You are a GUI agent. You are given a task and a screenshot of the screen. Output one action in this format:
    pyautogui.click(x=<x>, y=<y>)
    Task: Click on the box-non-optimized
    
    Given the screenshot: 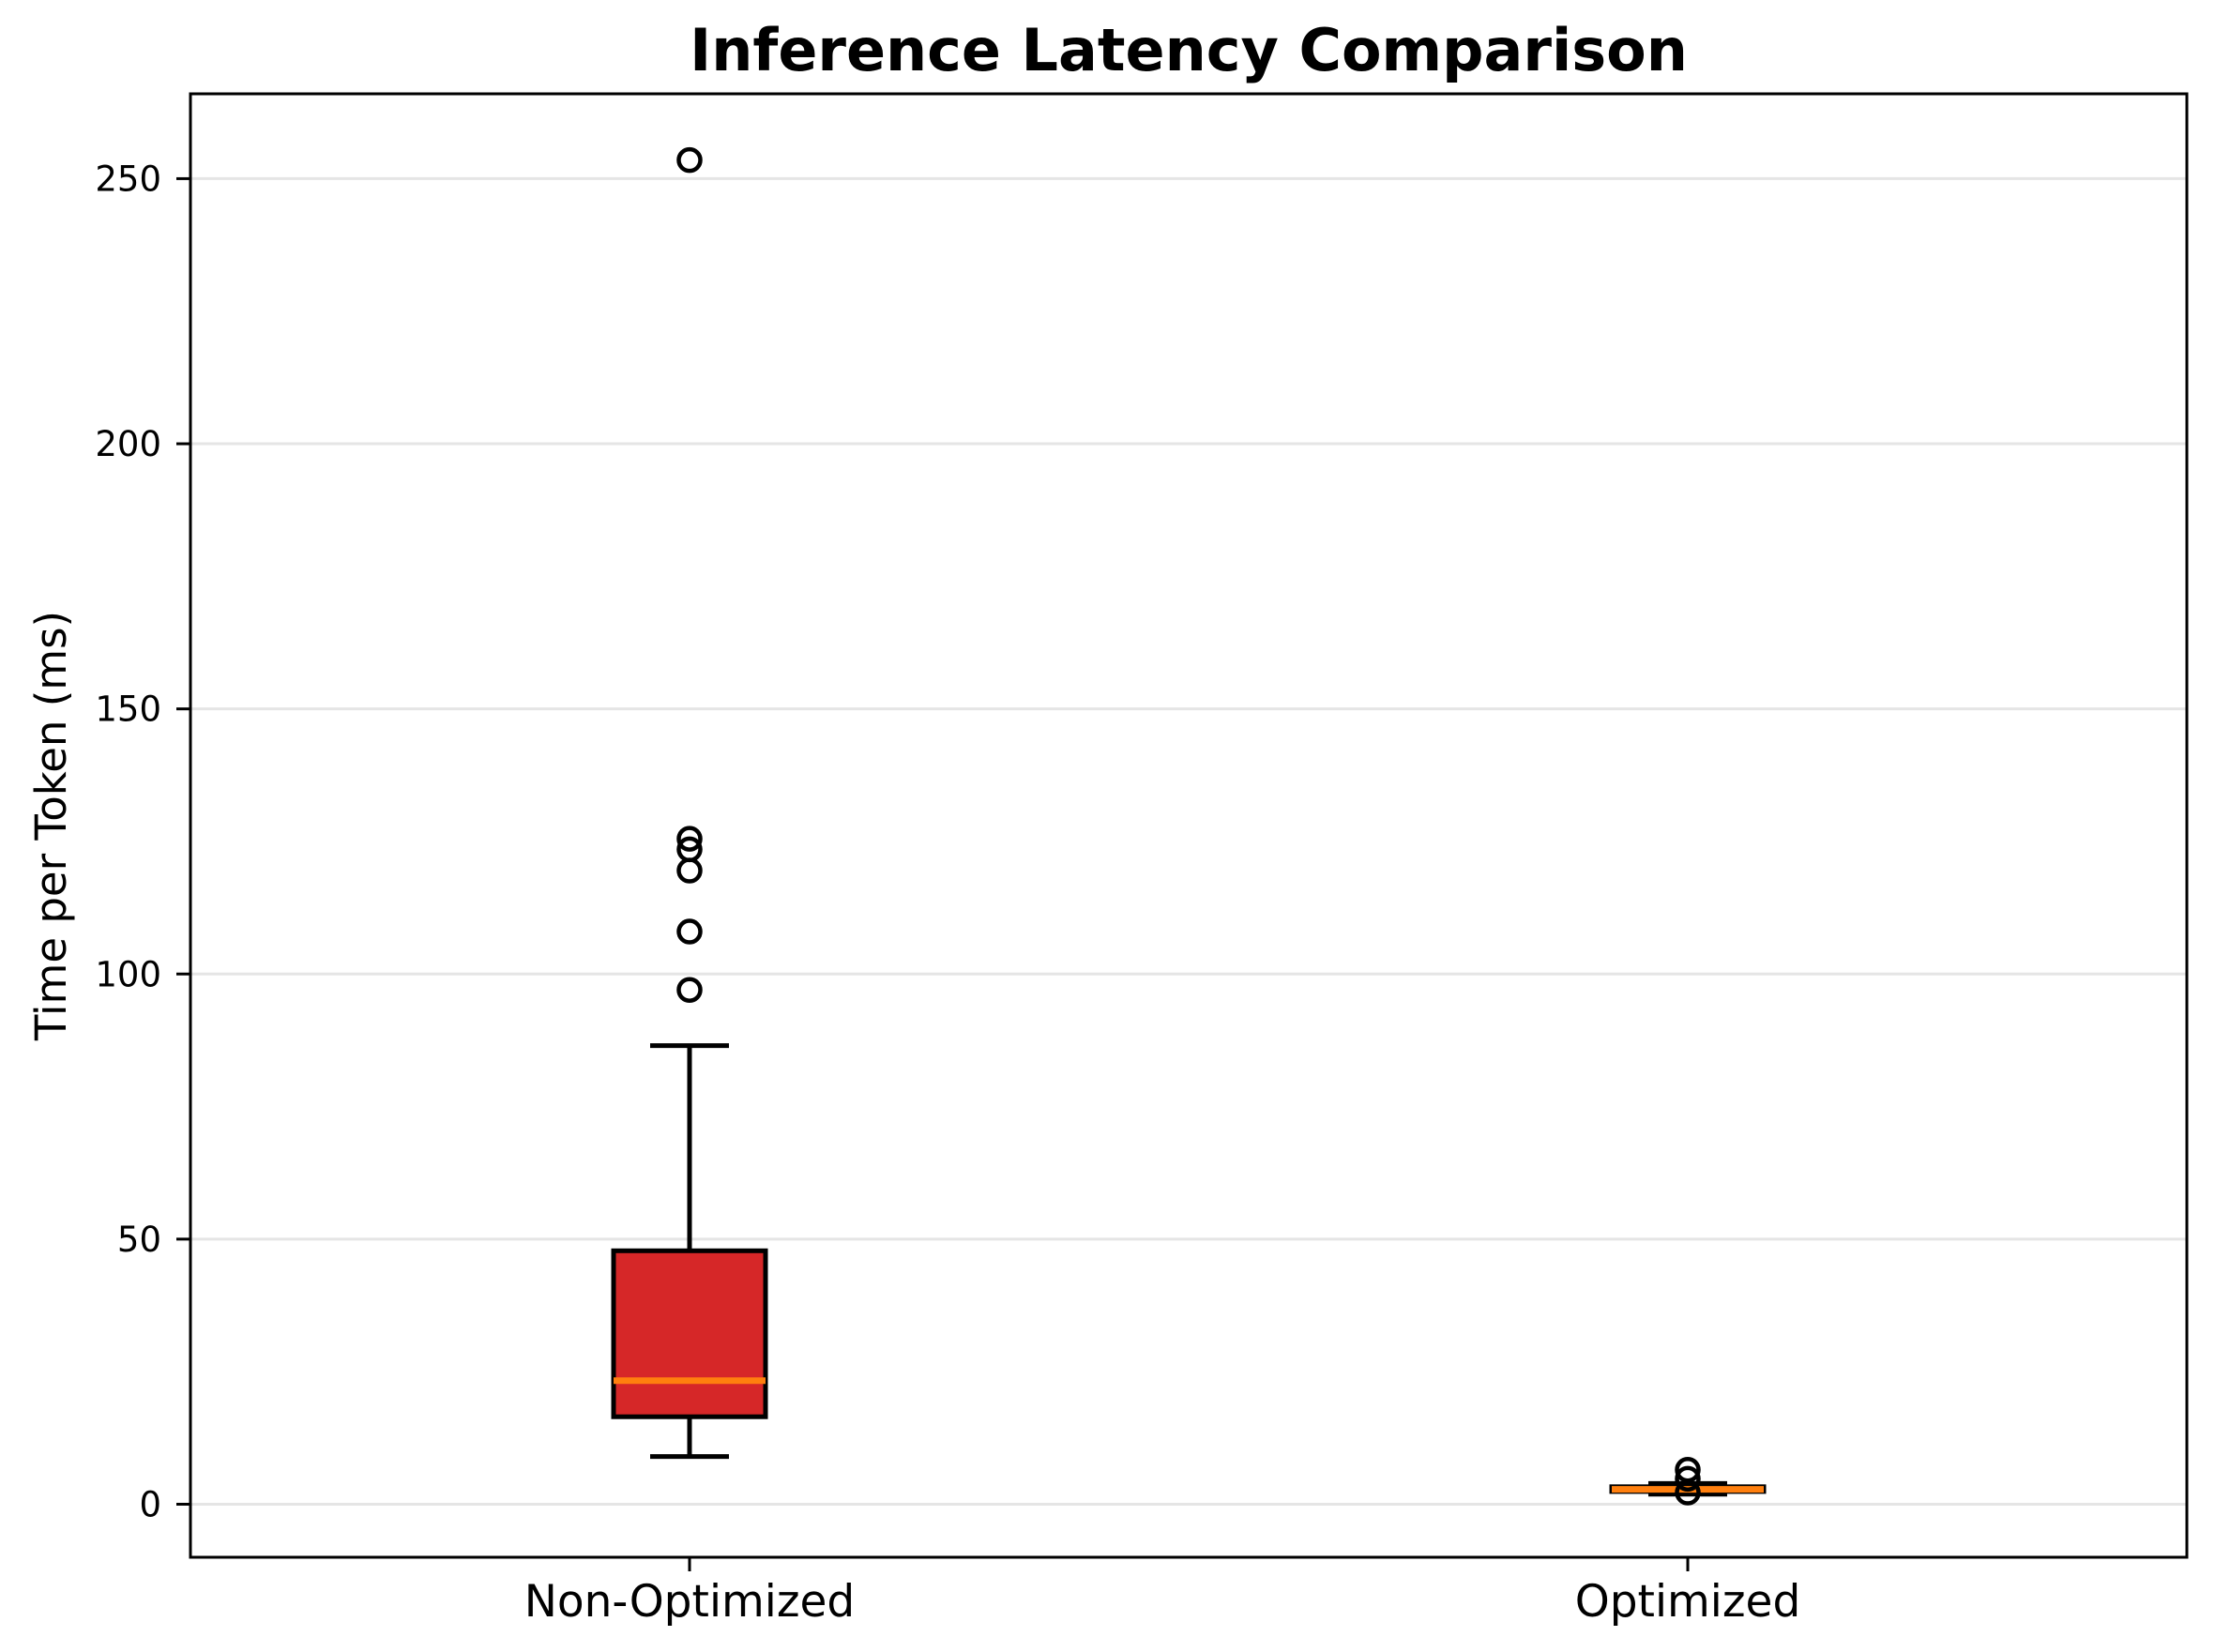 What is the action you would take?
    pyautogui.click(x=689, y=1333)
    